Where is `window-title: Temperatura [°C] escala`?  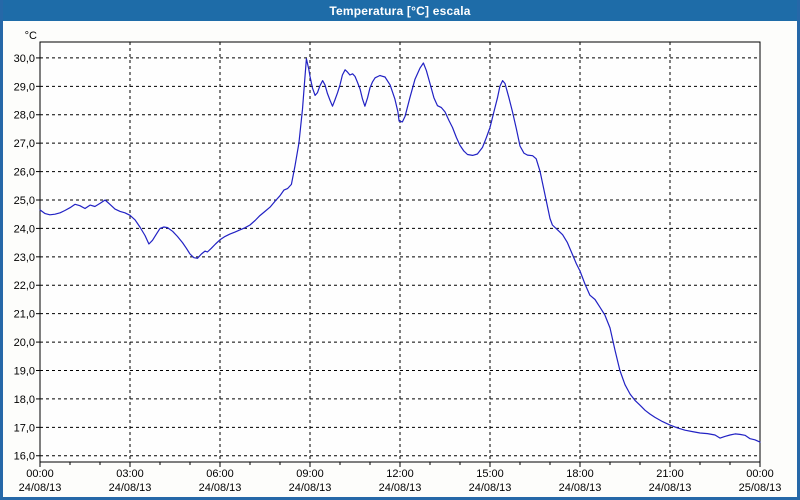
window-title: Temperatura [°C] escala is located at coordinates (400, 10).